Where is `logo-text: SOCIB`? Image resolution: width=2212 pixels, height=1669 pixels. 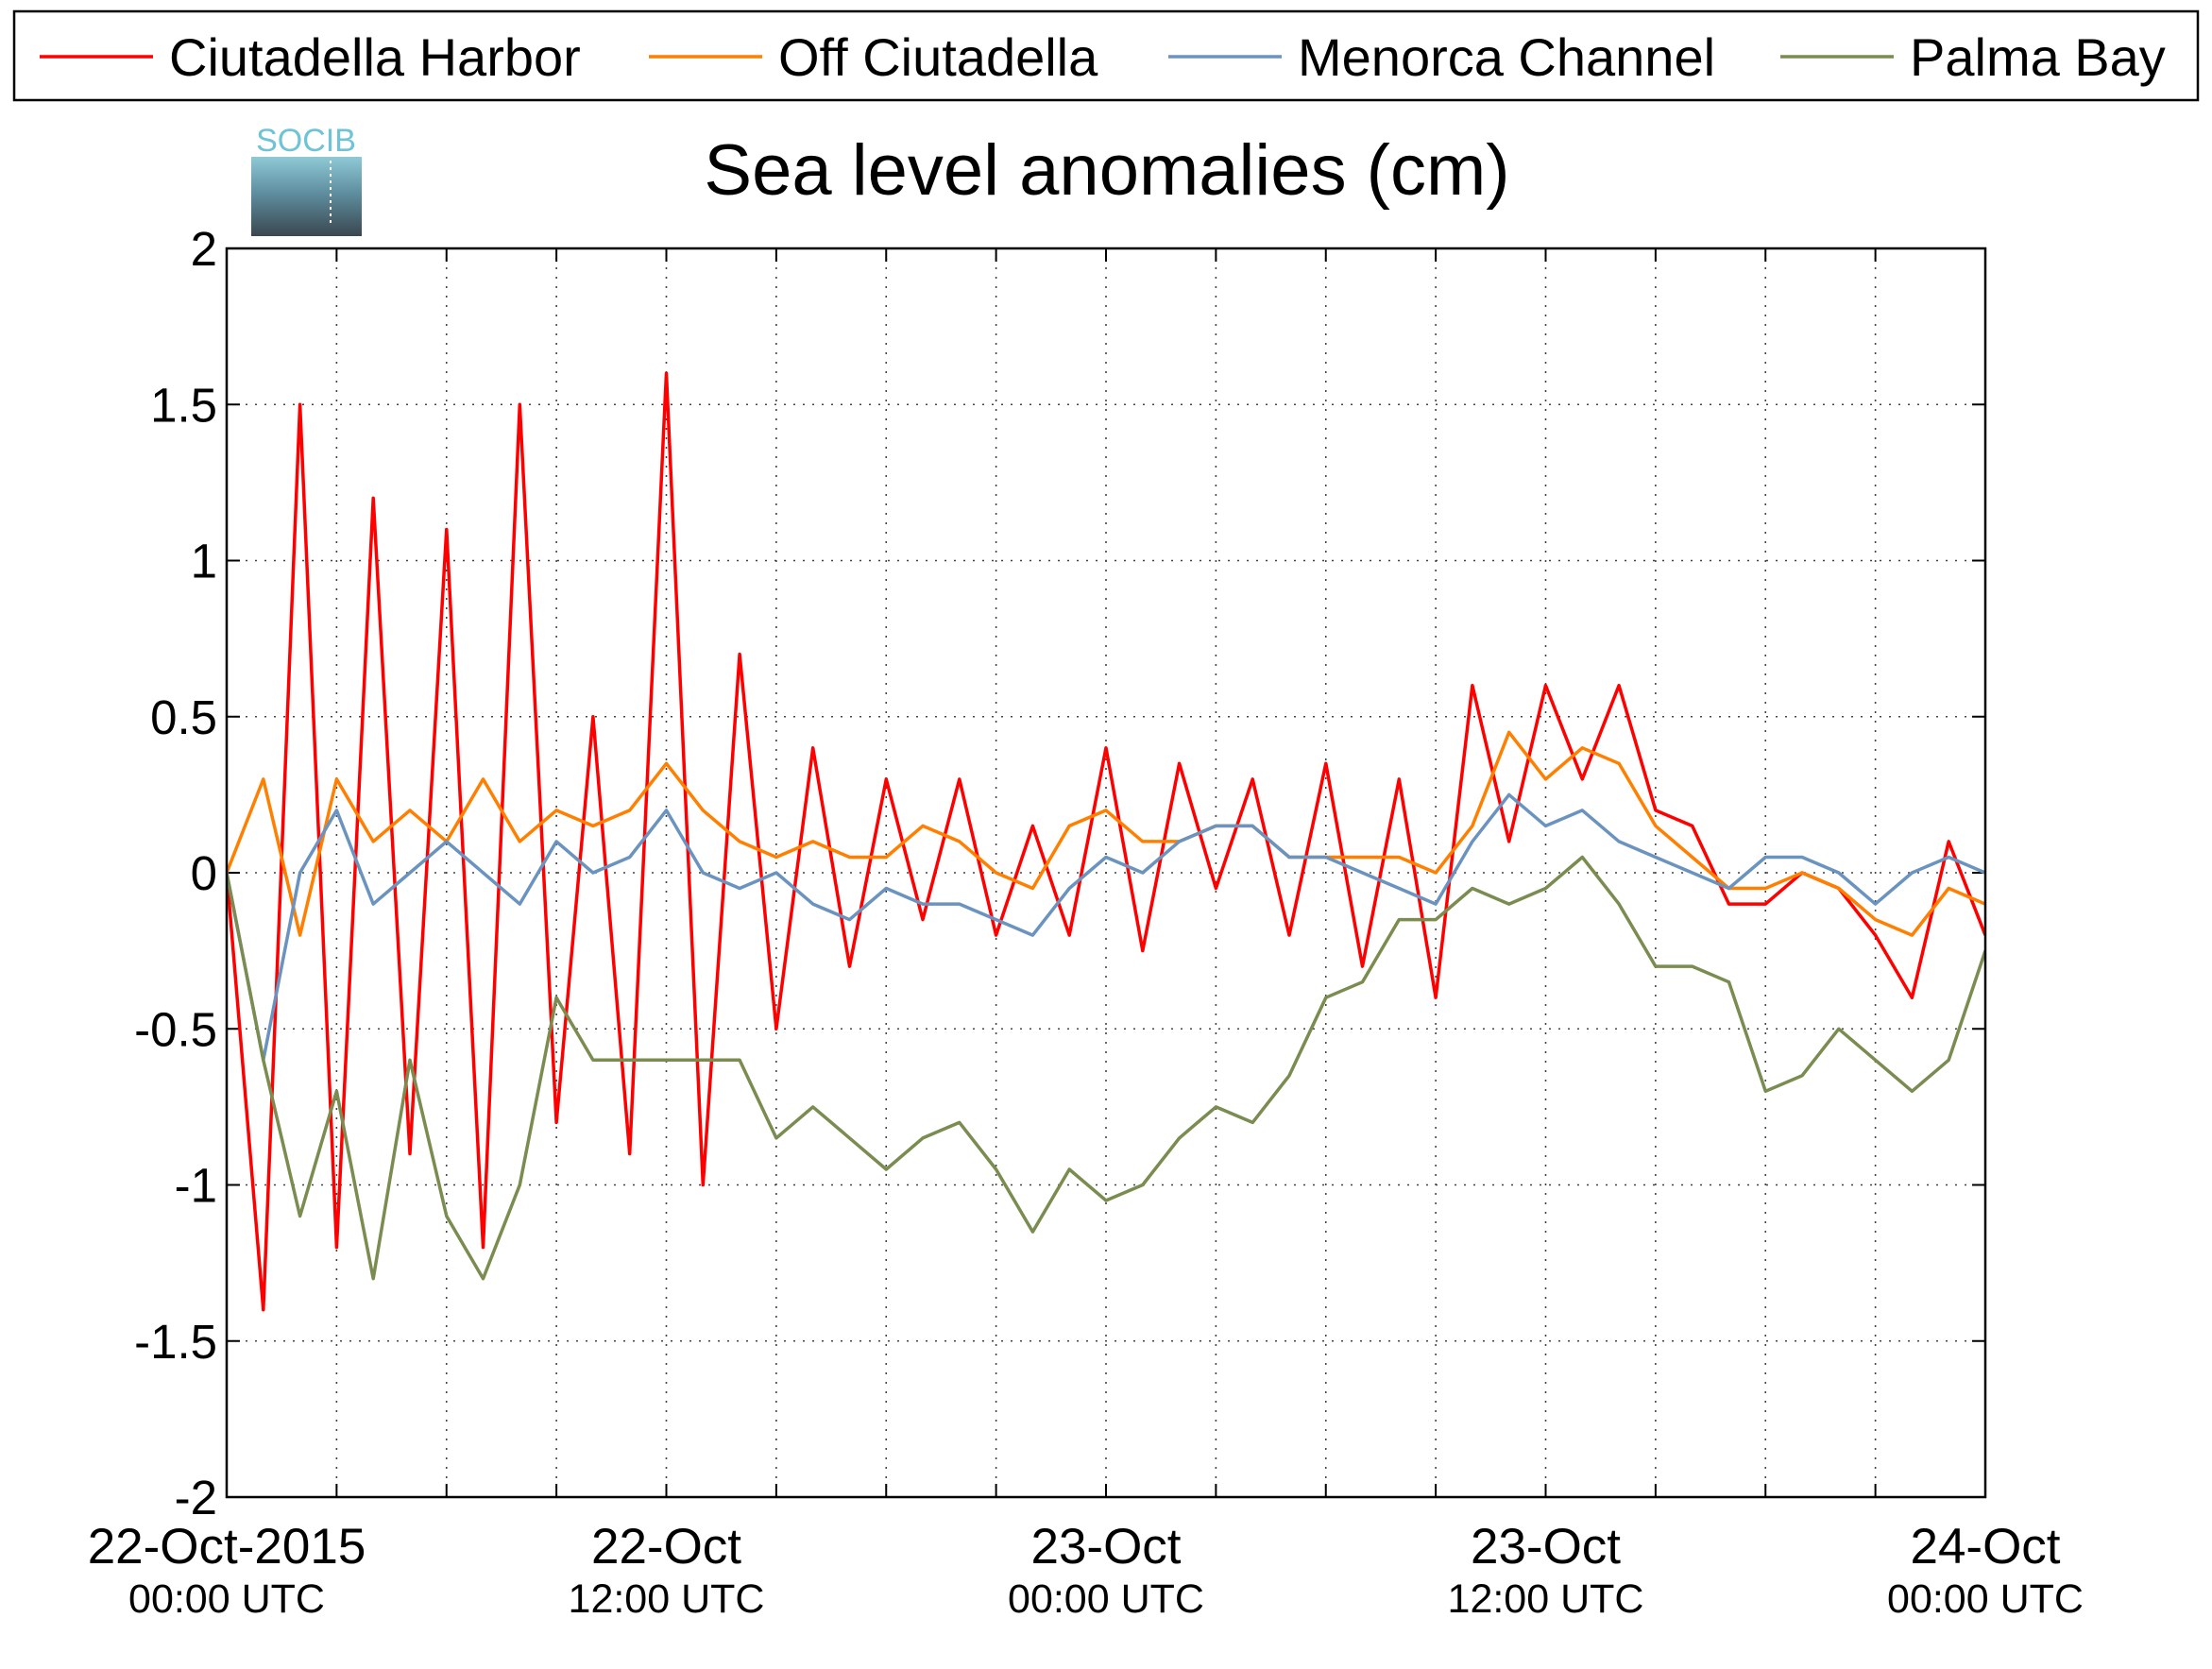 logo-text: SOCIB is located at coordinates (306, 141).